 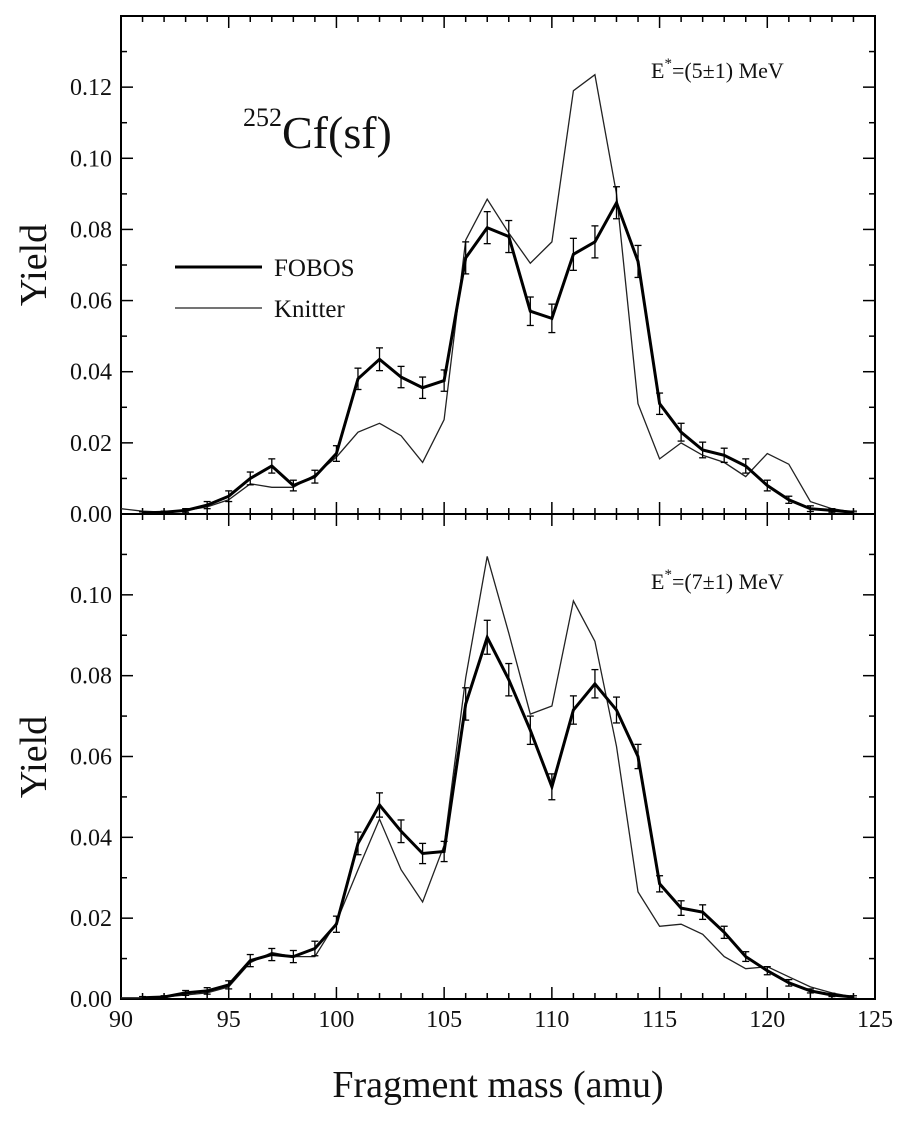 What do you see at coordinates (34, 265) in the screenshot?
I see `top-y-axis-title: Yield` at bounding box center [34, 265].